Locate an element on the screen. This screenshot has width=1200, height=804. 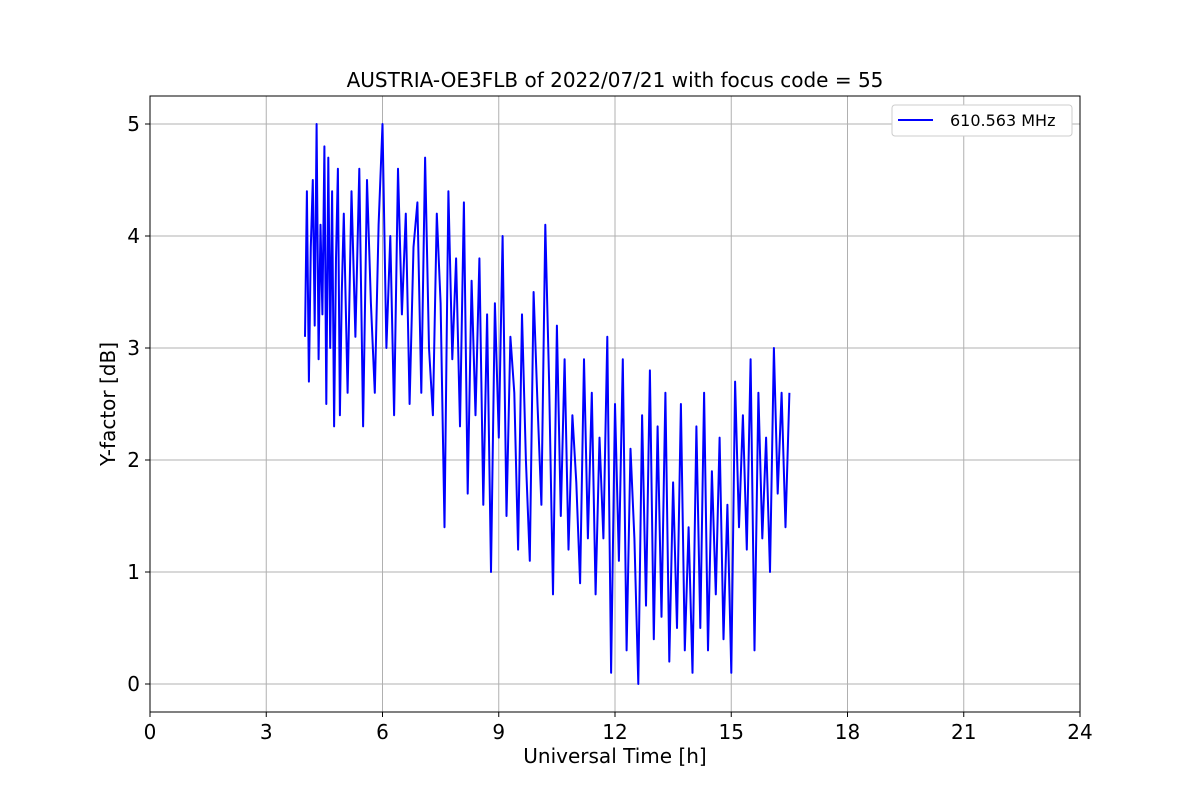
y-tick-label: 5 is located at coordinates (133, 124).